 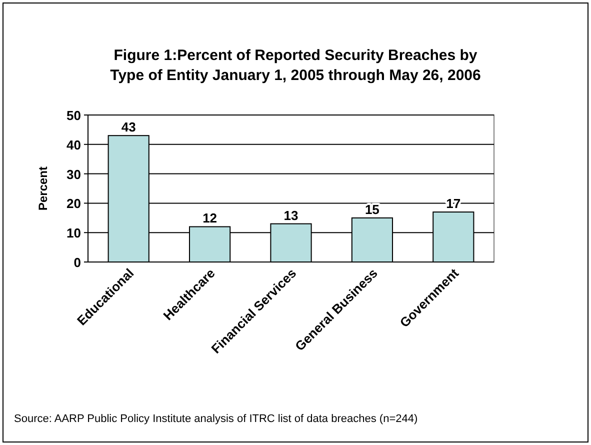 I want to click on data-label: 43, so click(x=128, y=127).